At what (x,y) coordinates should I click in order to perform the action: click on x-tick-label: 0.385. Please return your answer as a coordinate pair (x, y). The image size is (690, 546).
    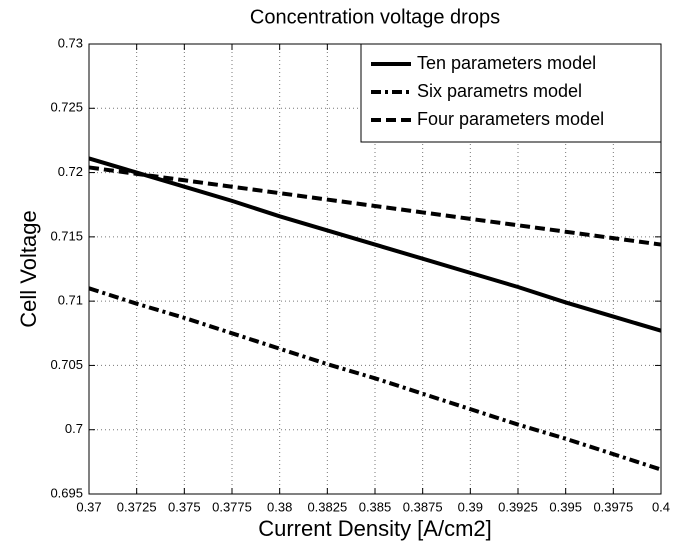
    Looking at the image, I should click on (375, 506).